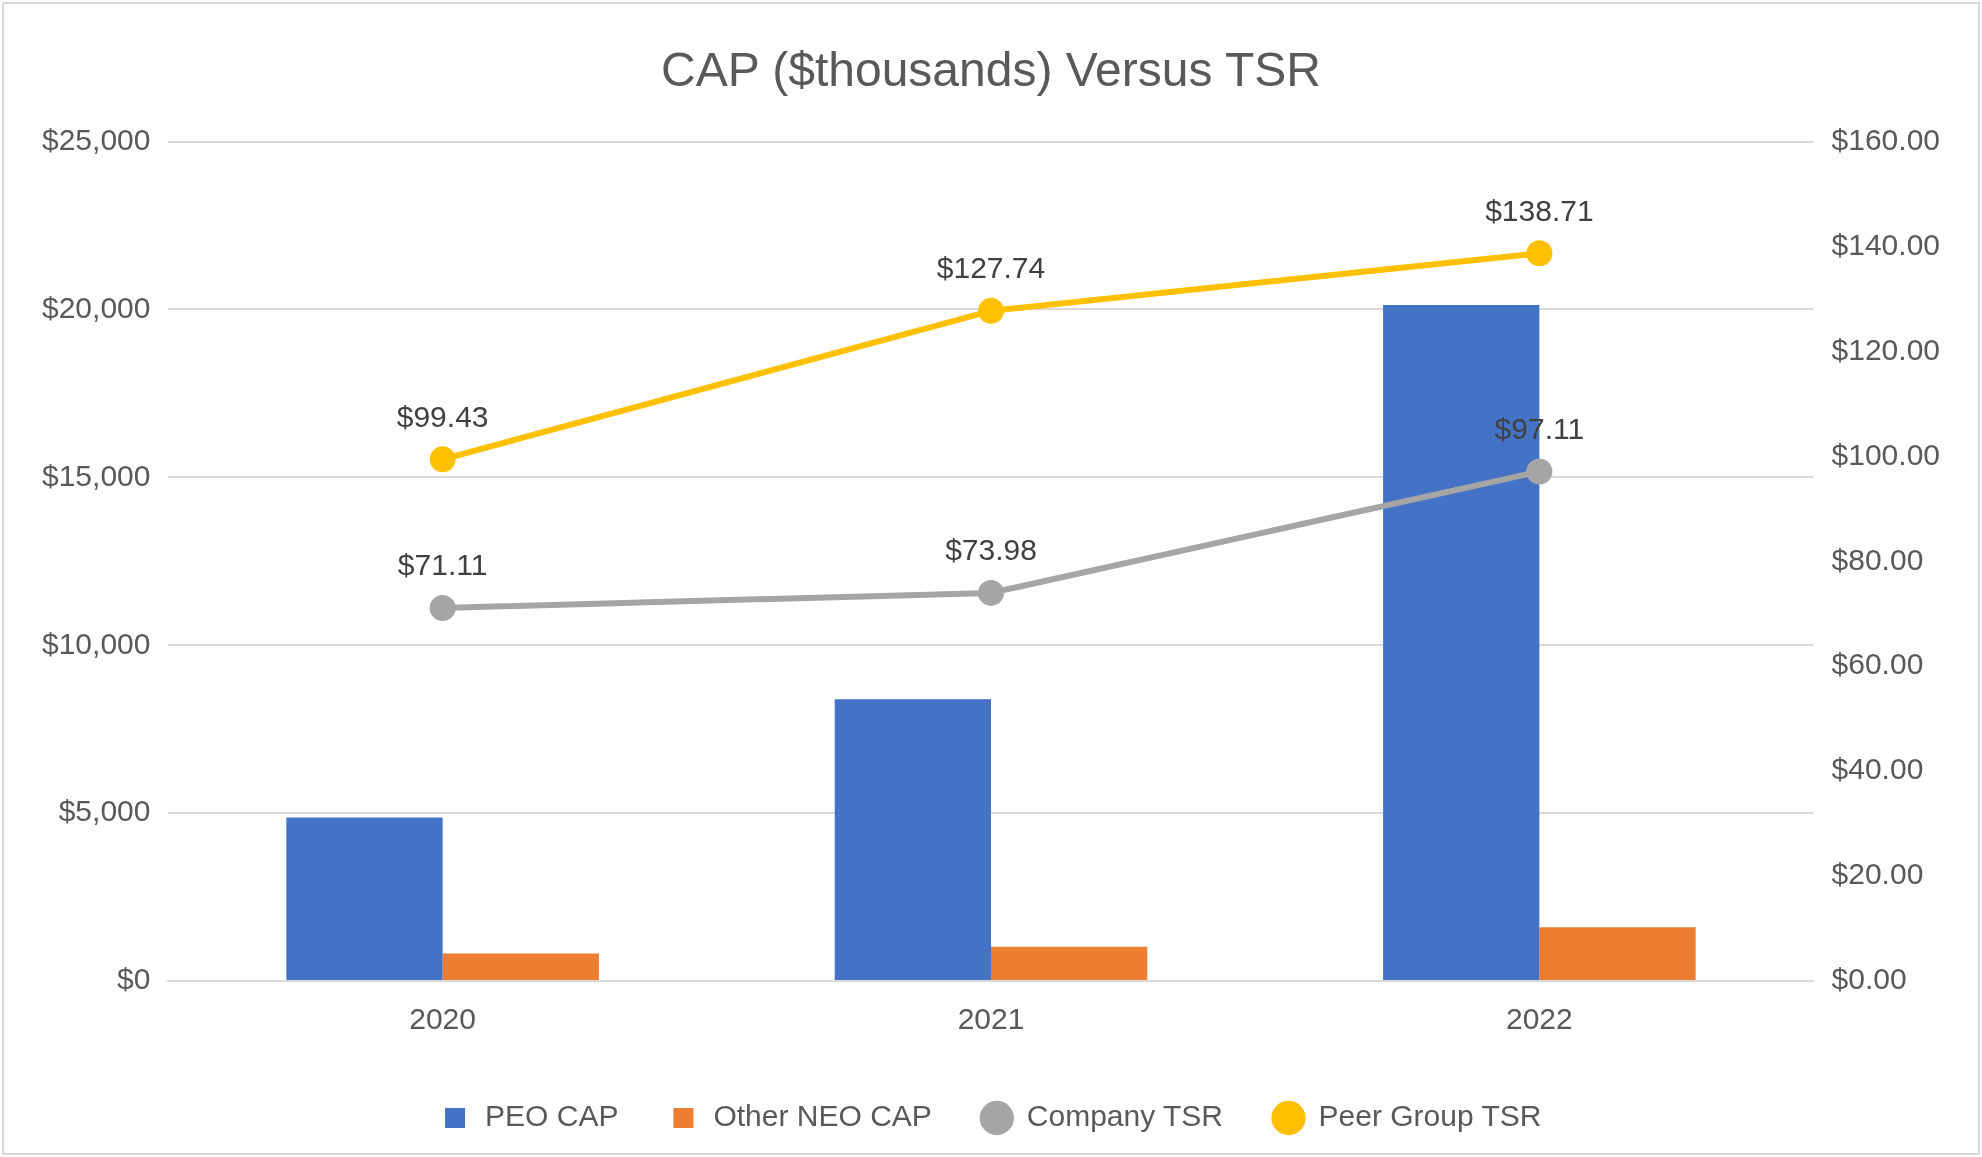 This screenshot has height=1157, width=1982. I want to click on chart-title: CAP ($thousands) Versus TSR, so click(991, 70).